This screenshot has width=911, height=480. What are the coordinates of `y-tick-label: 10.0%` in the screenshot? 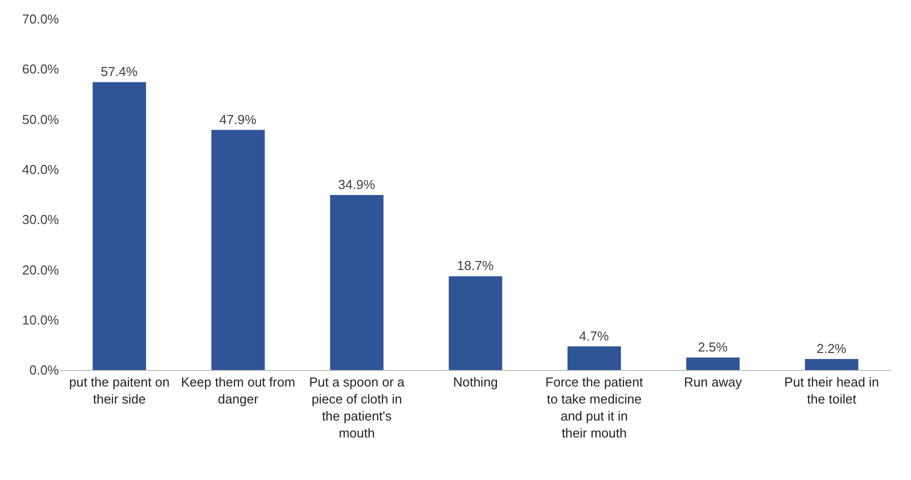 It's located at (41, 320).